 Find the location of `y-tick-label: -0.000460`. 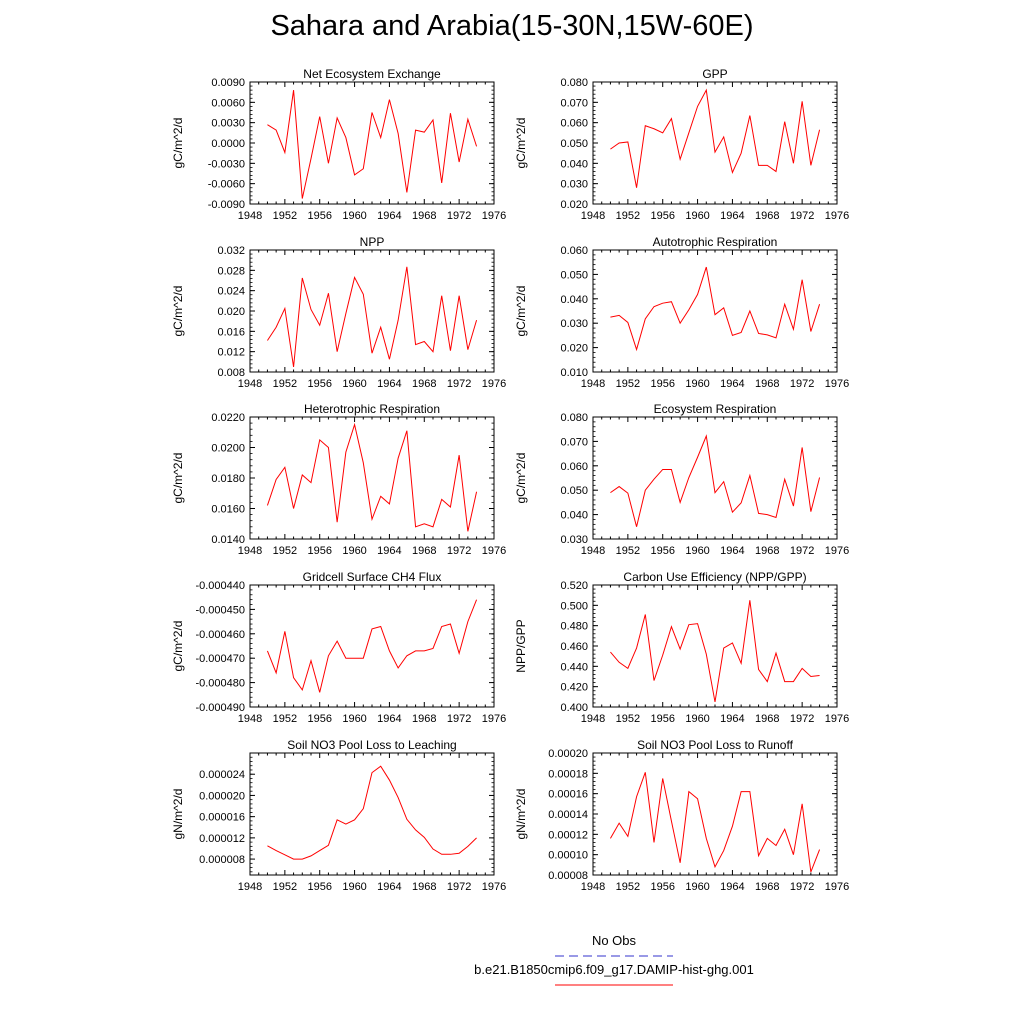

y-tick-label: -0.000460 is located at coordinates (220, 635).